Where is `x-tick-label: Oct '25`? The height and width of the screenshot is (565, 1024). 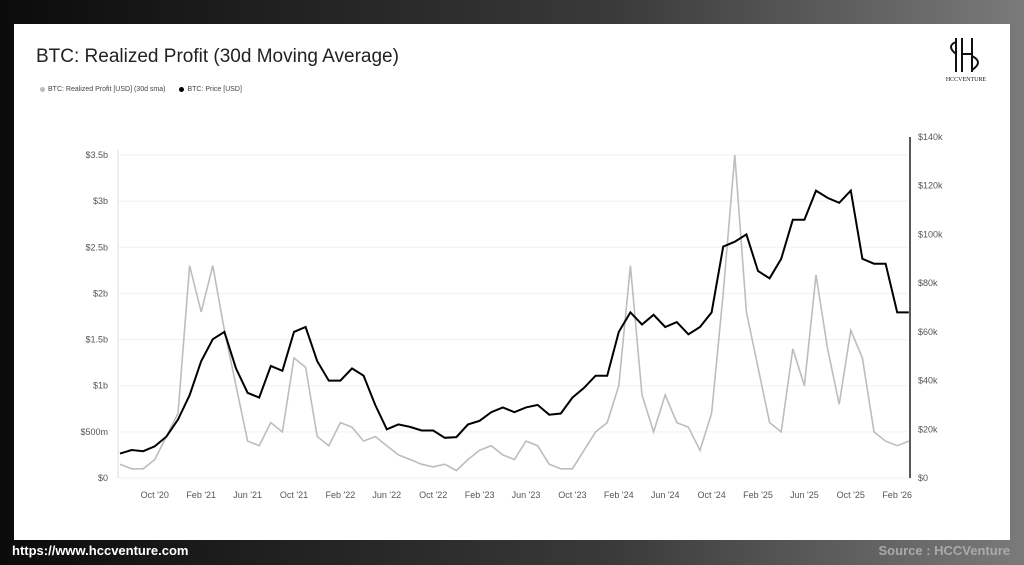
x-tick-label: Oct '25 is located at coordinates (851, 495).